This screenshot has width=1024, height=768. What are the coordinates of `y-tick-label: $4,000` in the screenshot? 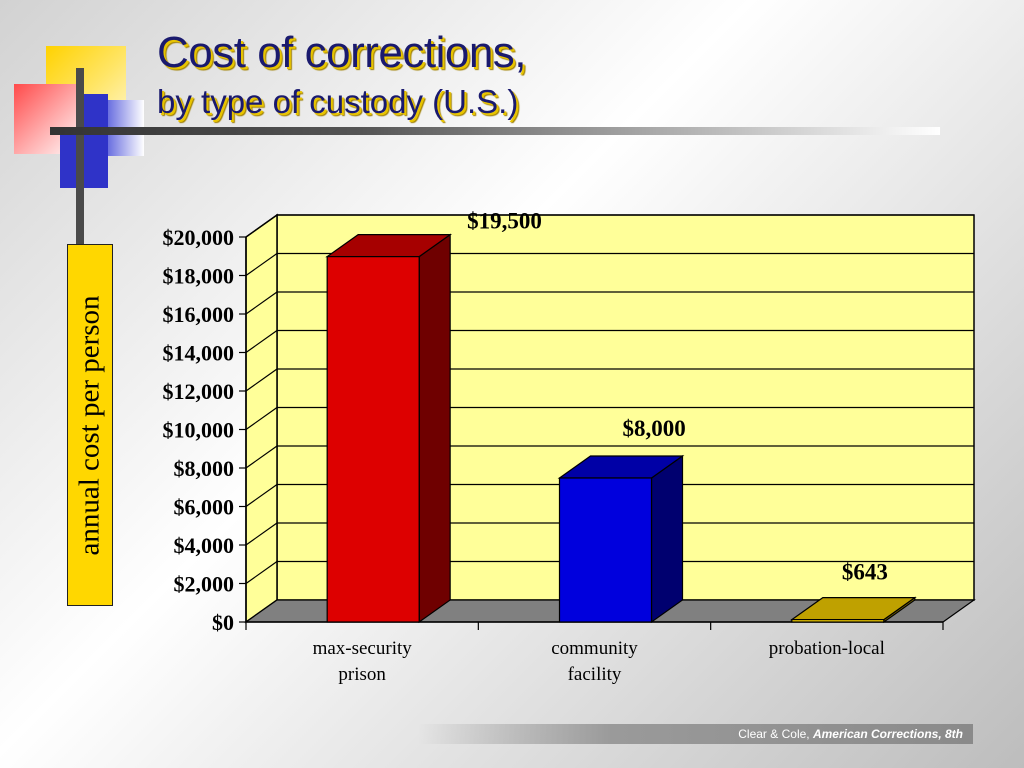 It's located at (204, 545).